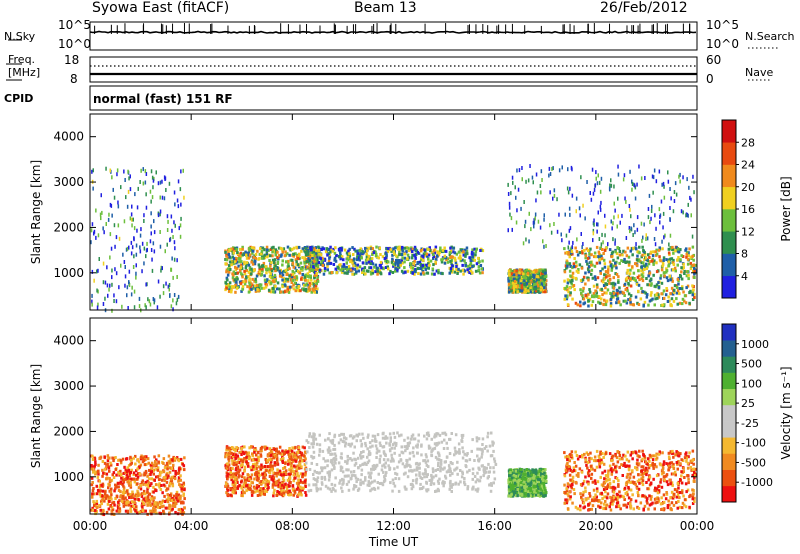 Image resolution: width=800 pixels, height=554 pixels. What do you see at coordinates (161, 8) in the screenshot?
I see `station-title: Syowa East (fitACF)` at bounding box center [161, 8].